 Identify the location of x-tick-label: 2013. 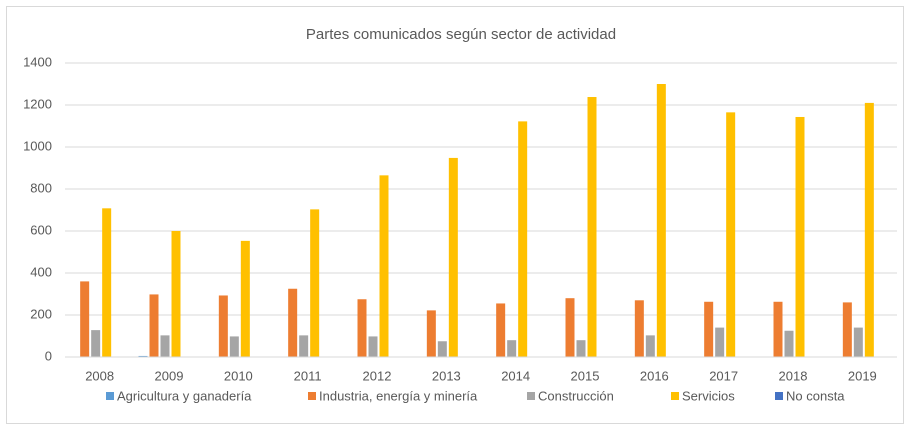
(446, 375).